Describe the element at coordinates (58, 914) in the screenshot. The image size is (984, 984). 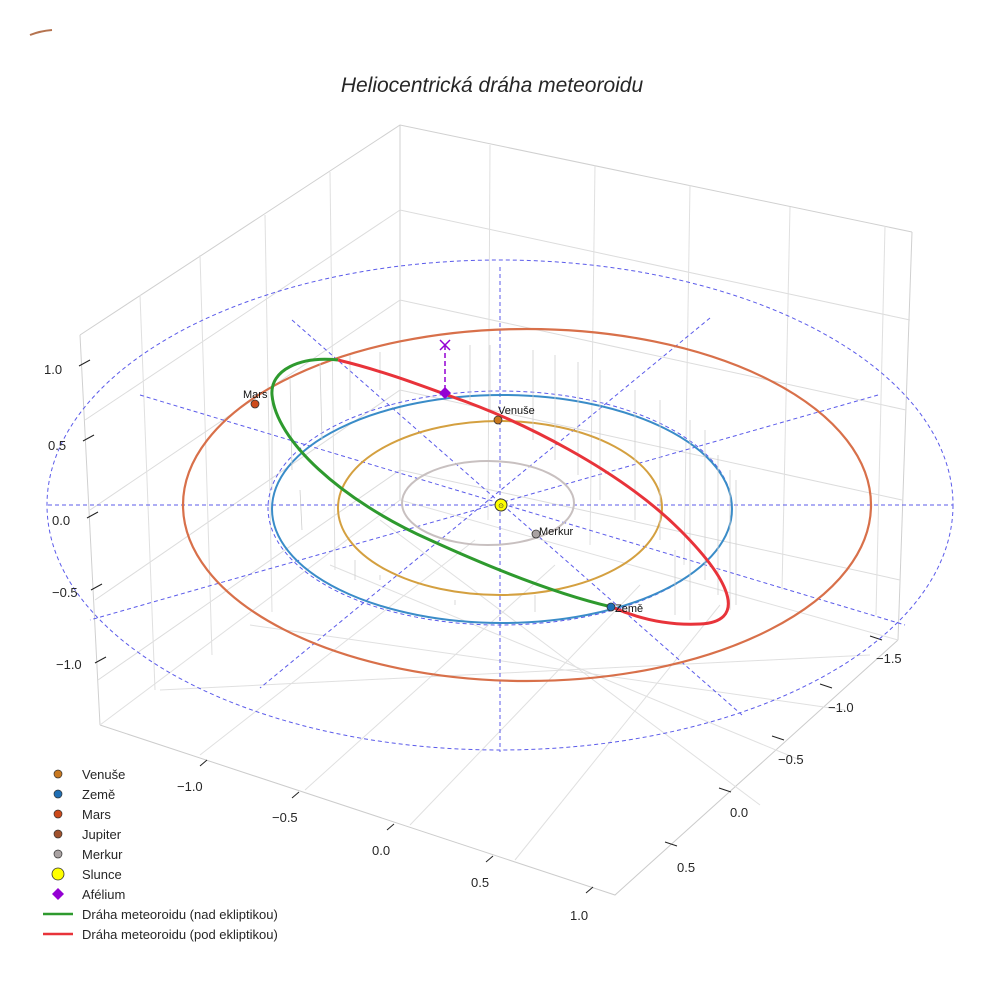
I see `green-line-icon` at that location.